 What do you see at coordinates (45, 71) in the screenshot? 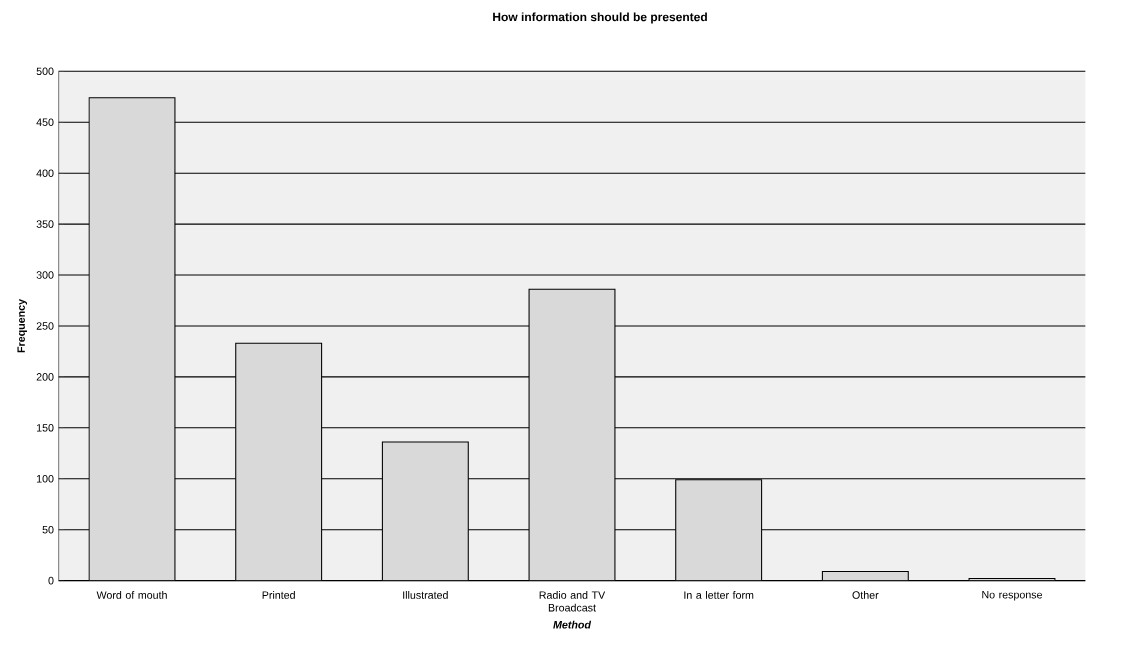
I see `y-tick-label: 500` at bounding box center [45, 71].